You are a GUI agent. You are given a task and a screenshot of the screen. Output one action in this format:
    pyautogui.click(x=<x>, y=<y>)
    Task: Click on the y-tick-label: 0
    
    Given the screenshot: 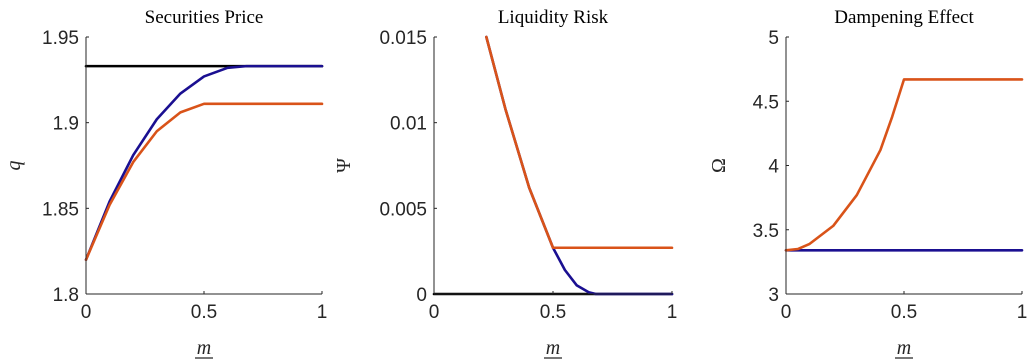 What is the action you would take?
    pyautogui.click(x=421, y=295)
    